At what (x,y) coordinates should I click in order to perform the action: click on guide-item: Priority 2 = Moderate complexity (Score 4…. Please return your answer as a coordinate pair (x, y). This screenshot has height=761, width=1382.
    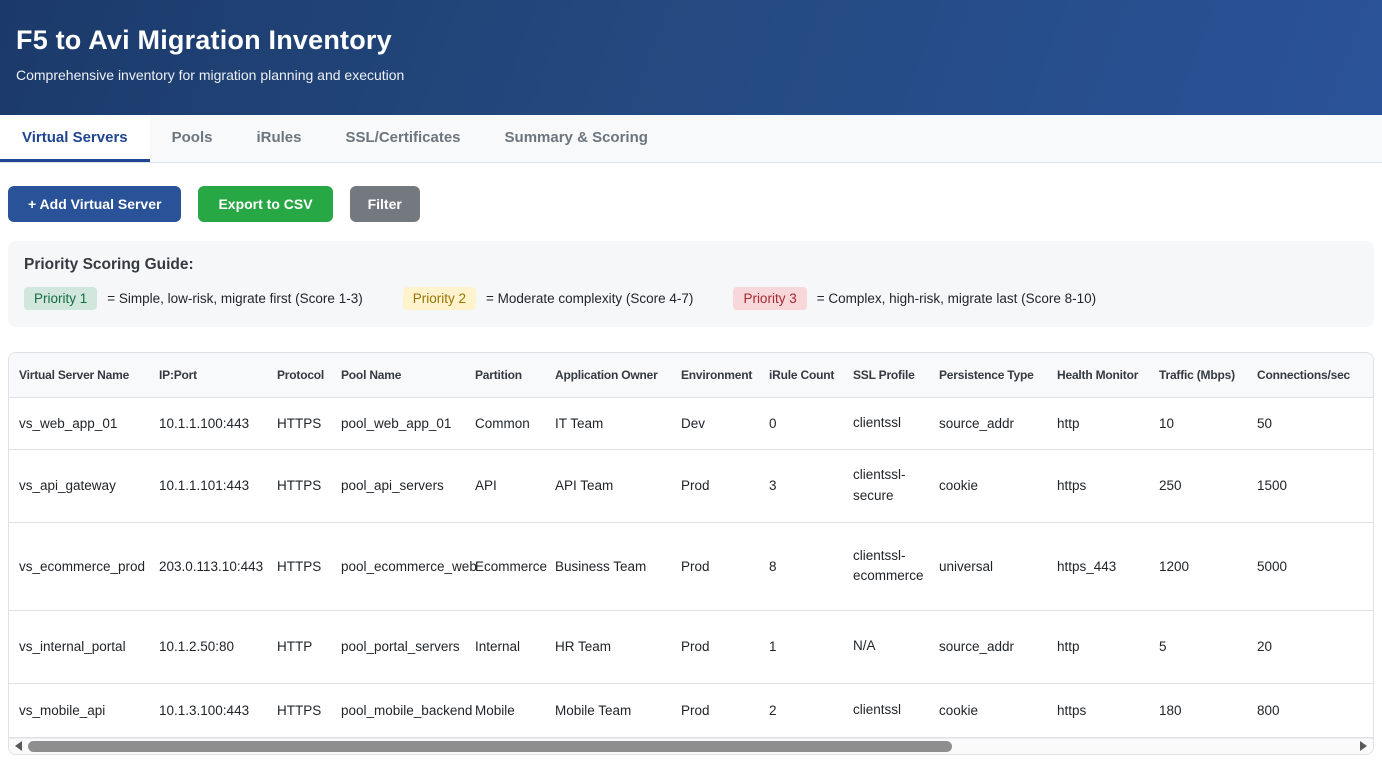
    Looking at the image, I should click on (547, 298).